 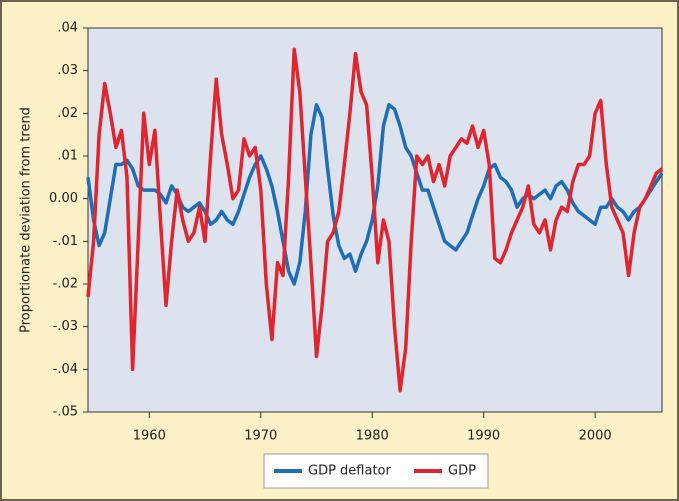 What do you see at coordinates (65, 412) in the screenshot?
I see `y-tick-label: -.05` at bounding box center [65, 412].